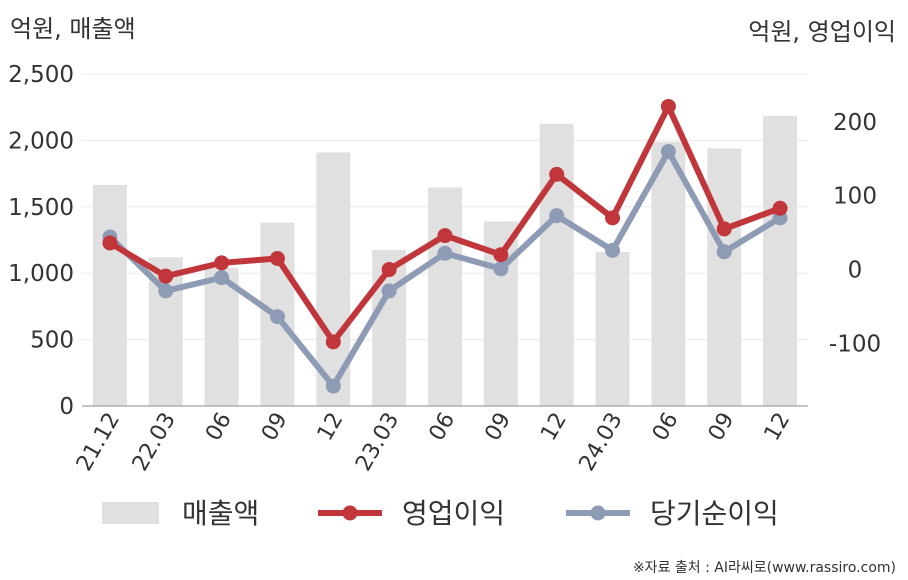 This screenshot has width=908, height=580. What do you see at coordinates (377, 442) in the screenshot?
I see `x-tick-label: 23.03` at bounding box center [377, 442].